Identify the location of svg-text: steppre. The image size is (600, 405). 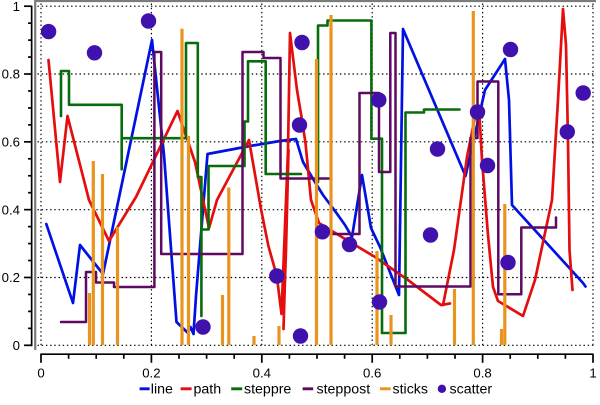
(267, 389).